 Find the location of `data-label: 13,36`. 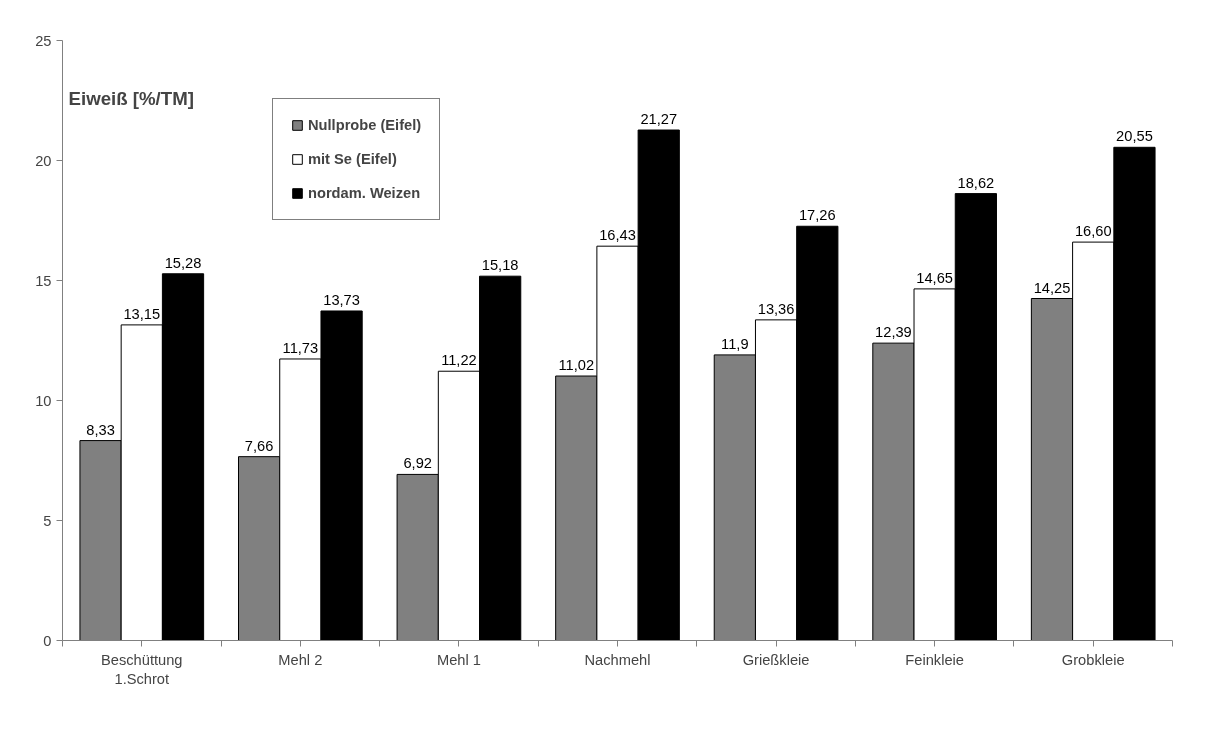

data-label: 13,36 is located at coordinates (776, 308).